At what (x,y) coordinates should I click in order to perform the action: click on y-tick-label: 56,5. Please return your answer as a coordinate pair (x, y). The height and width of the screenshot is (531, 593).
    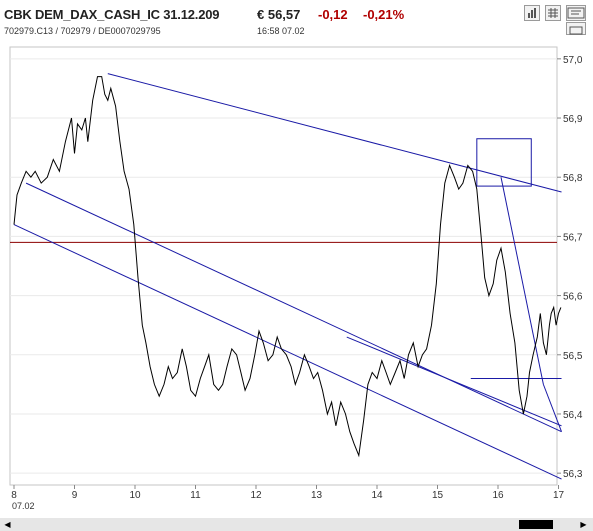
    Looking at the image, I should click on (573, 356).